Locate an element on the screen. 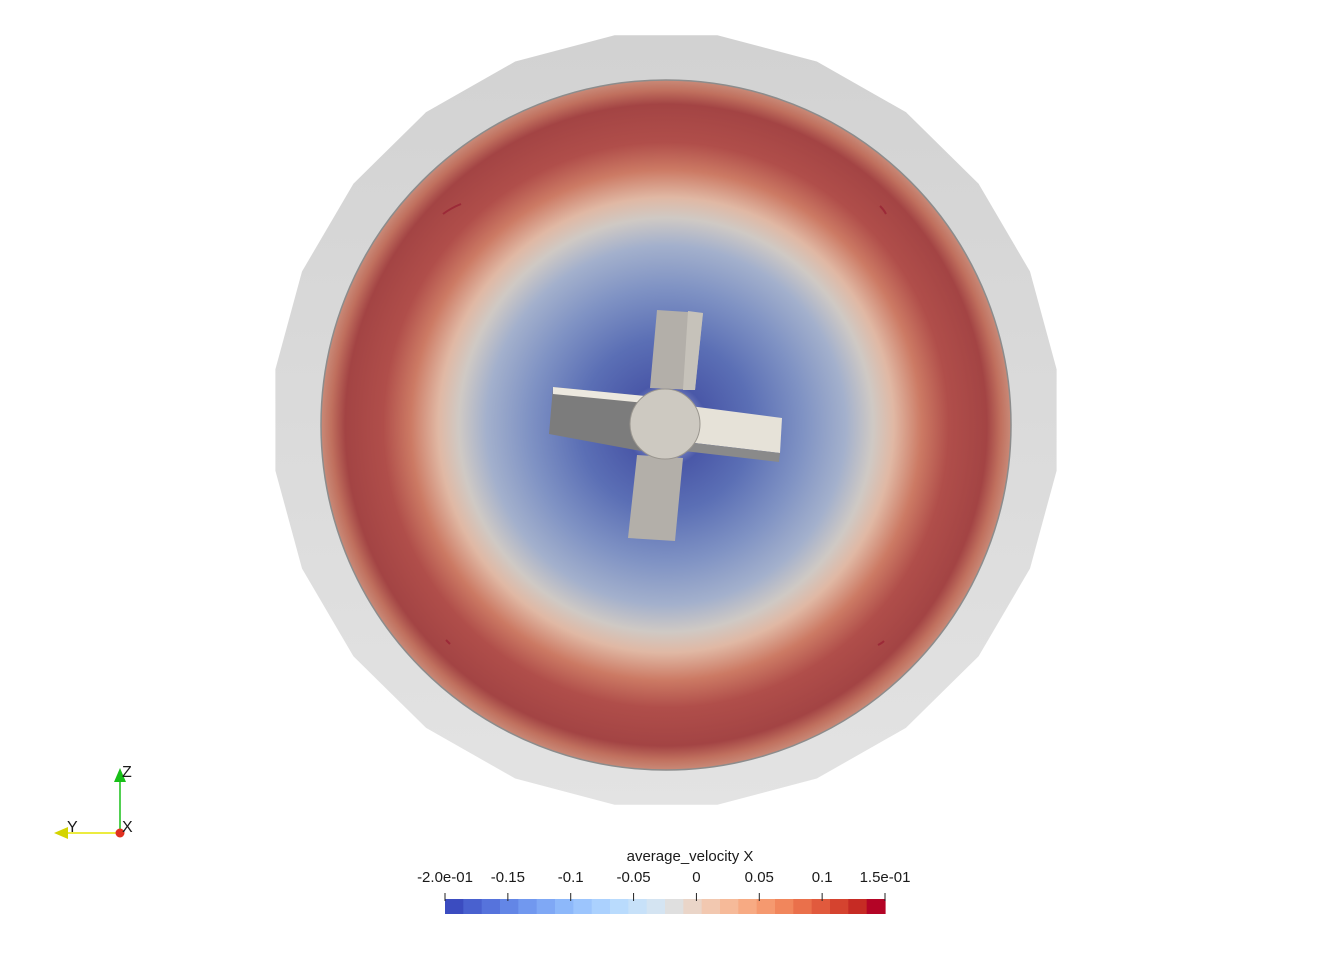 The image size is (1334, 954). colorbar-ticks is located at coordinates (665, 897).